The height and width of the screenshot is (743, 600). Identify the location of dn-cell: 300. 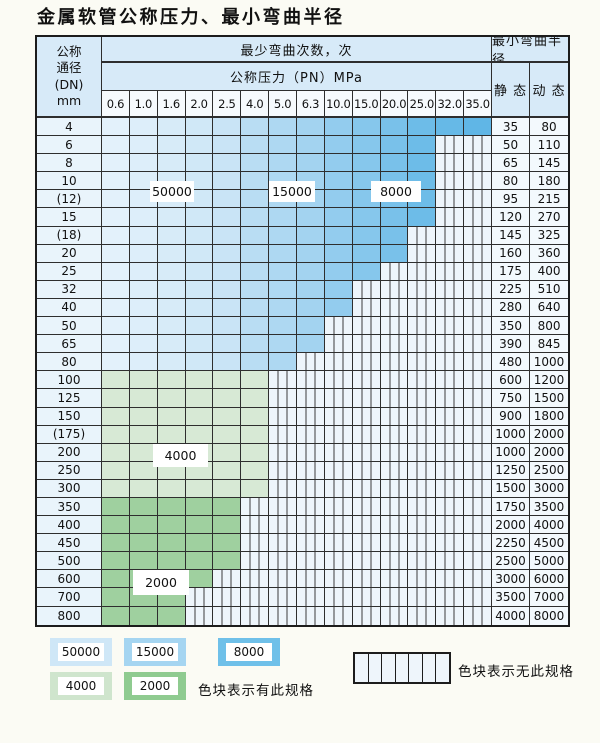
(69, 488).